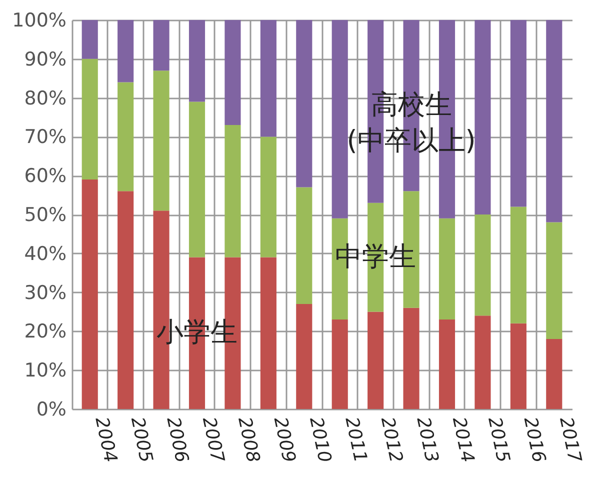 Image resolution: width=593 pixels, height=481 pixels. What do you see at coordinates (105, 439) in the screenshot?
I see `x-tick-label: 2004` at bounding box center [105, 439].